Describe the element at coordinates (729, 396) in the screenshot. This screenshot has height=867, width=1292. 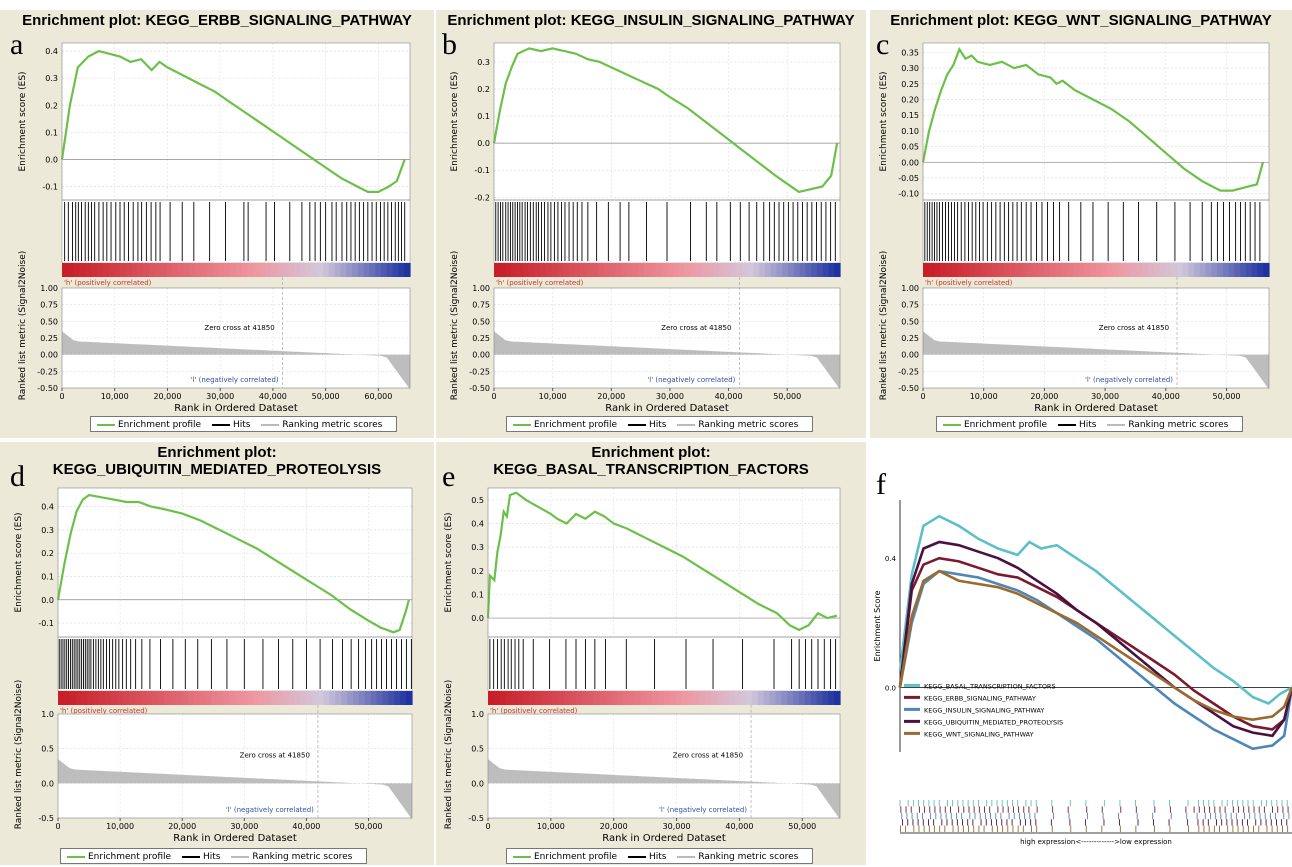
I see `x-tick-label: 40,000` at that location.